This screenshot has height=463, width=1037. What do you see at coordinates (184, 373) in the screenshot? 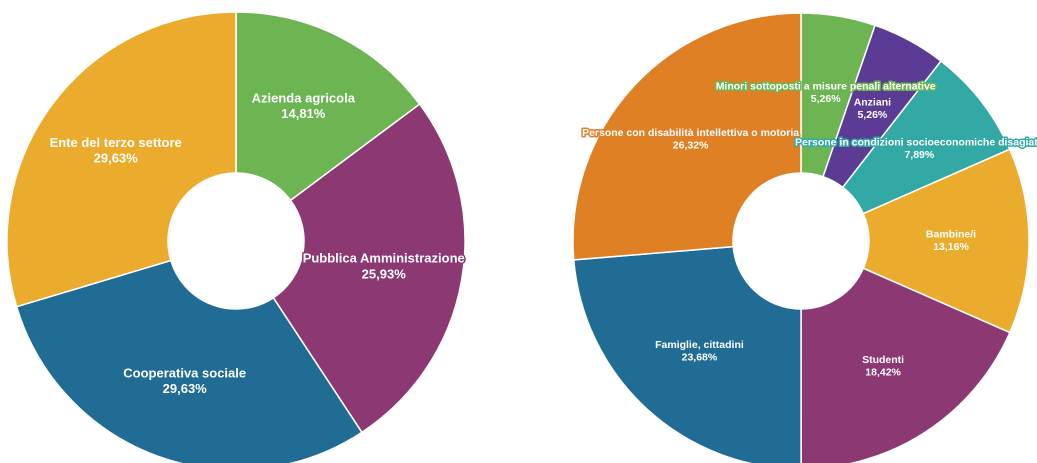
I see `slice-label: Cooperativa sociale` at bounding box center [184, 373].